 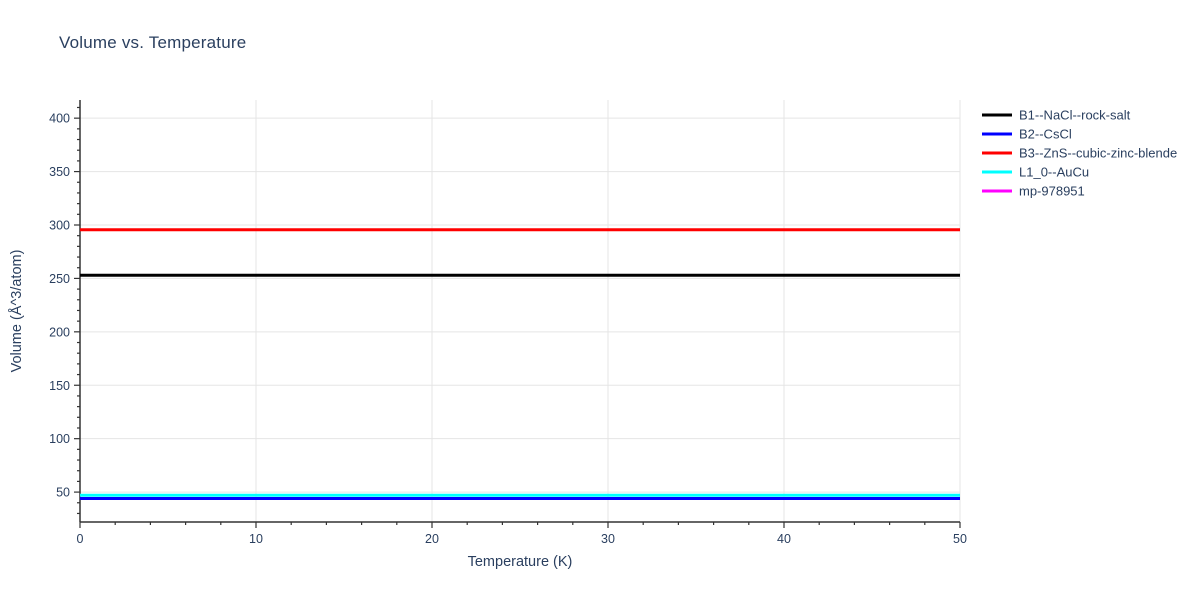 What do you see at coordinates (520, 562) in the screenshot?
I see `x-axis-title: Temperature (K)` at bounding box center [520, 562].